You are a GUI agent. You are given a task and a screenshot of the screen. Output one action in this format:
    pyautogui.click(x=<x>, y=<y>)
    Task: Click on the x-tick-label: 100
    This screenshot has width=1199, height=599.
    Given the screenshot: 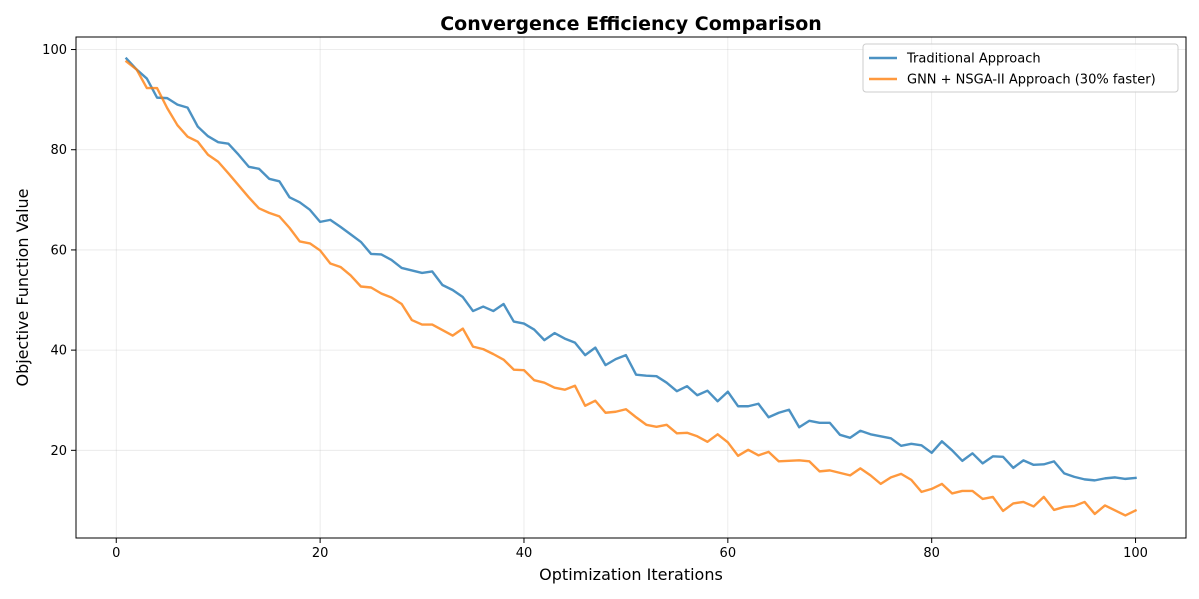 What is the action you would take?
    pyautogui.click(x=1135, y=553)
    